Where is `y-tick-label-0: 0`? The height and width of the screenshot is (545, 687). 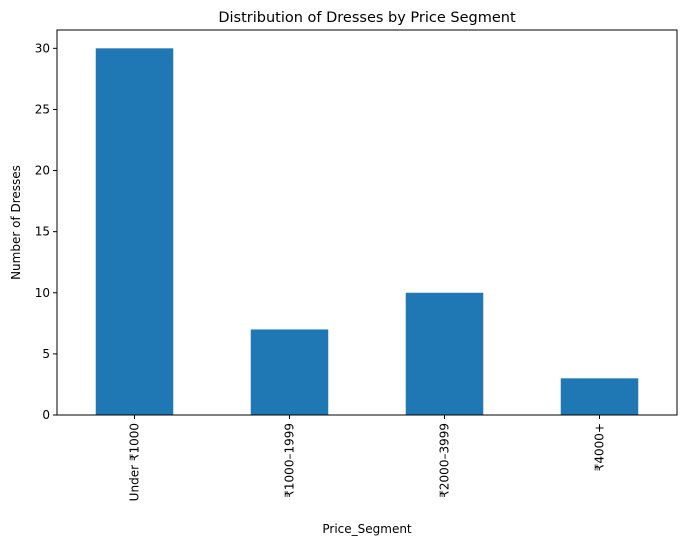 y-tick-label-0: 0 is located at coordinates (46, 415).